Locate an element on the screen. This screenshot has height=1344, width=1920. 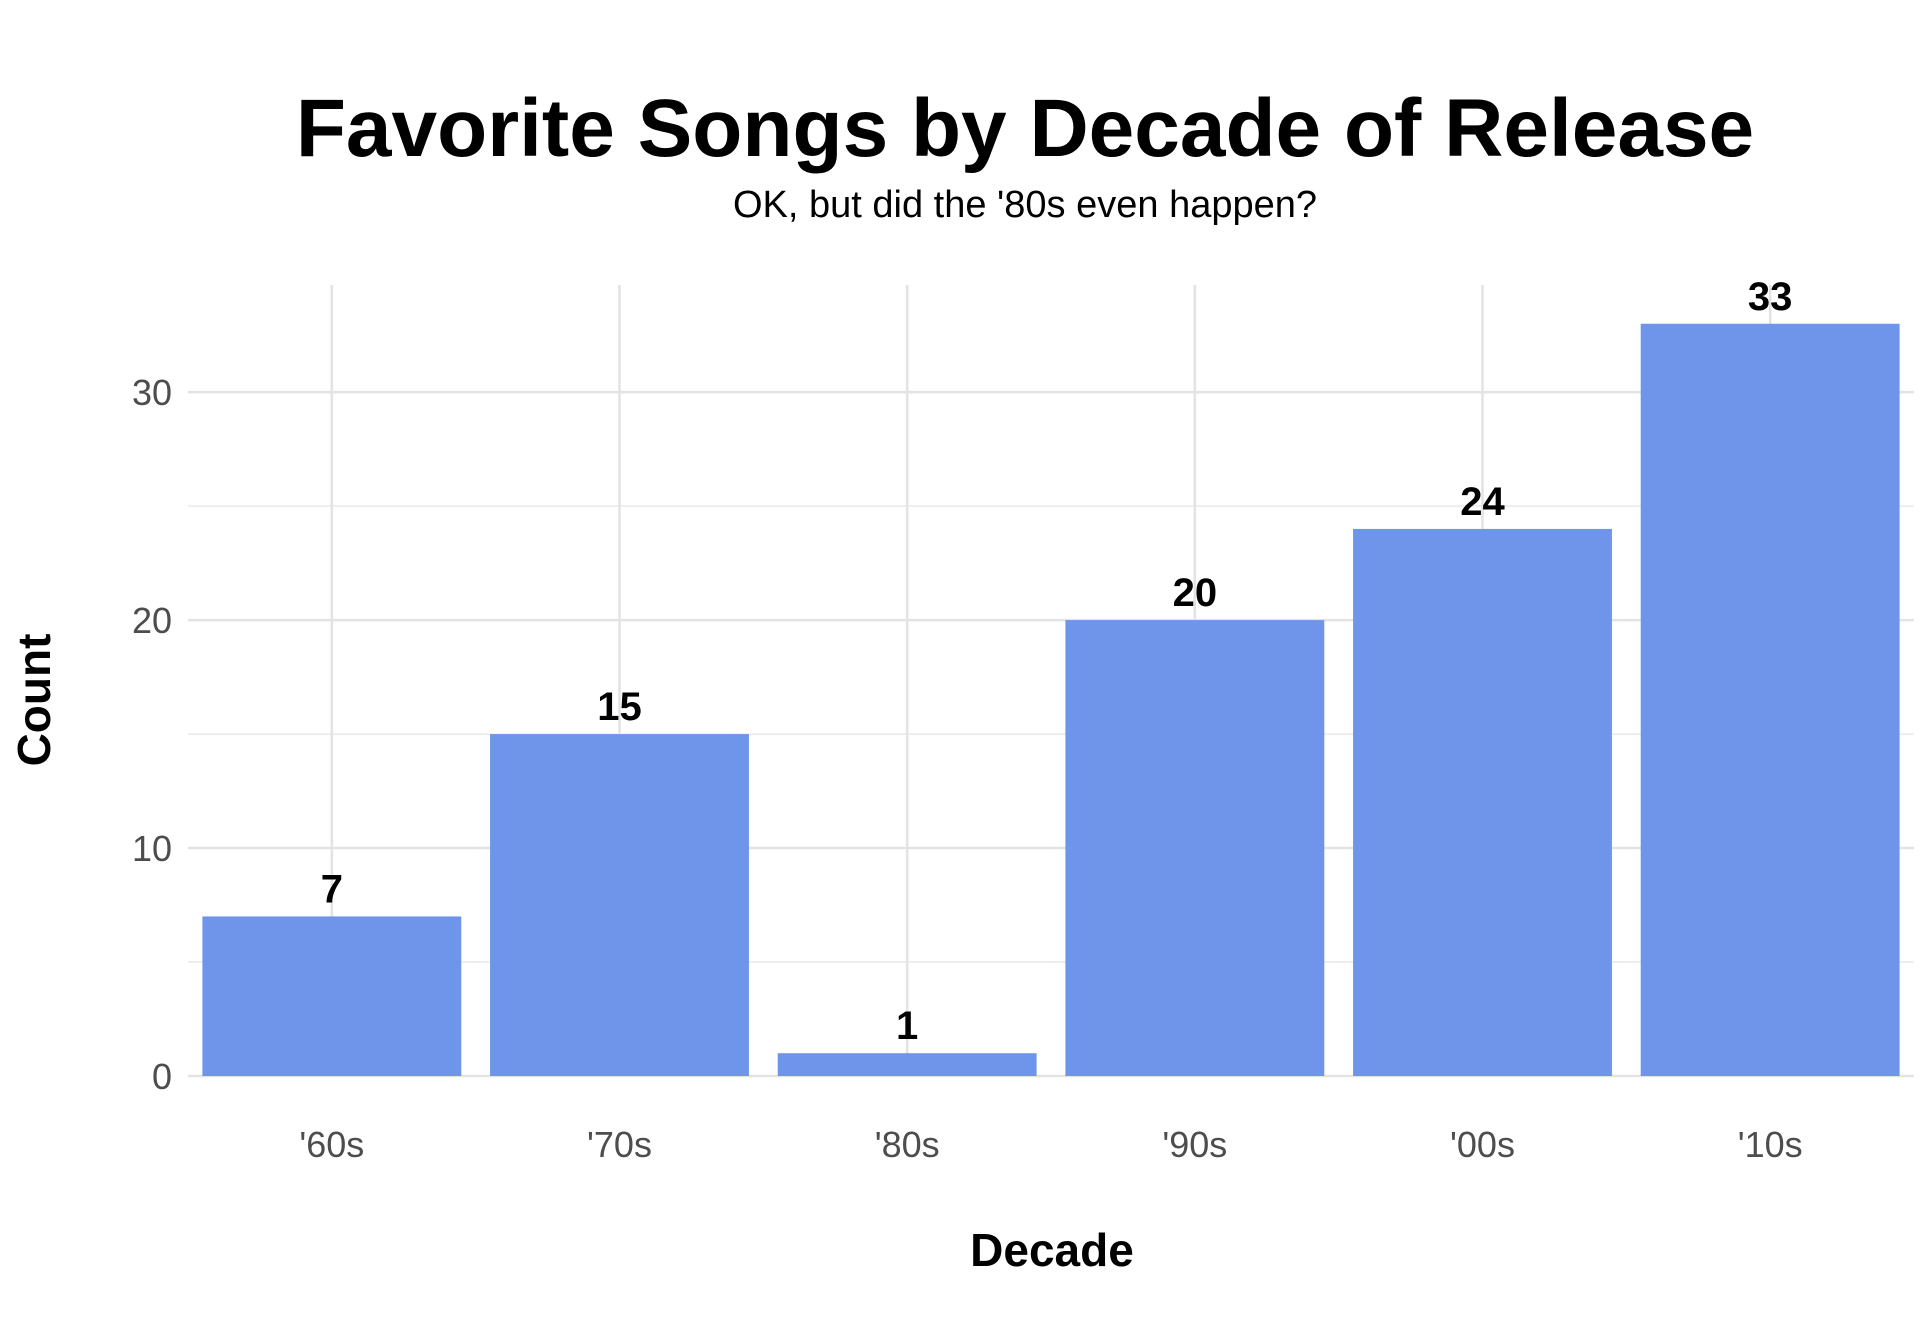
x-tick-label: '80s is located at coordinates (907, 1144).